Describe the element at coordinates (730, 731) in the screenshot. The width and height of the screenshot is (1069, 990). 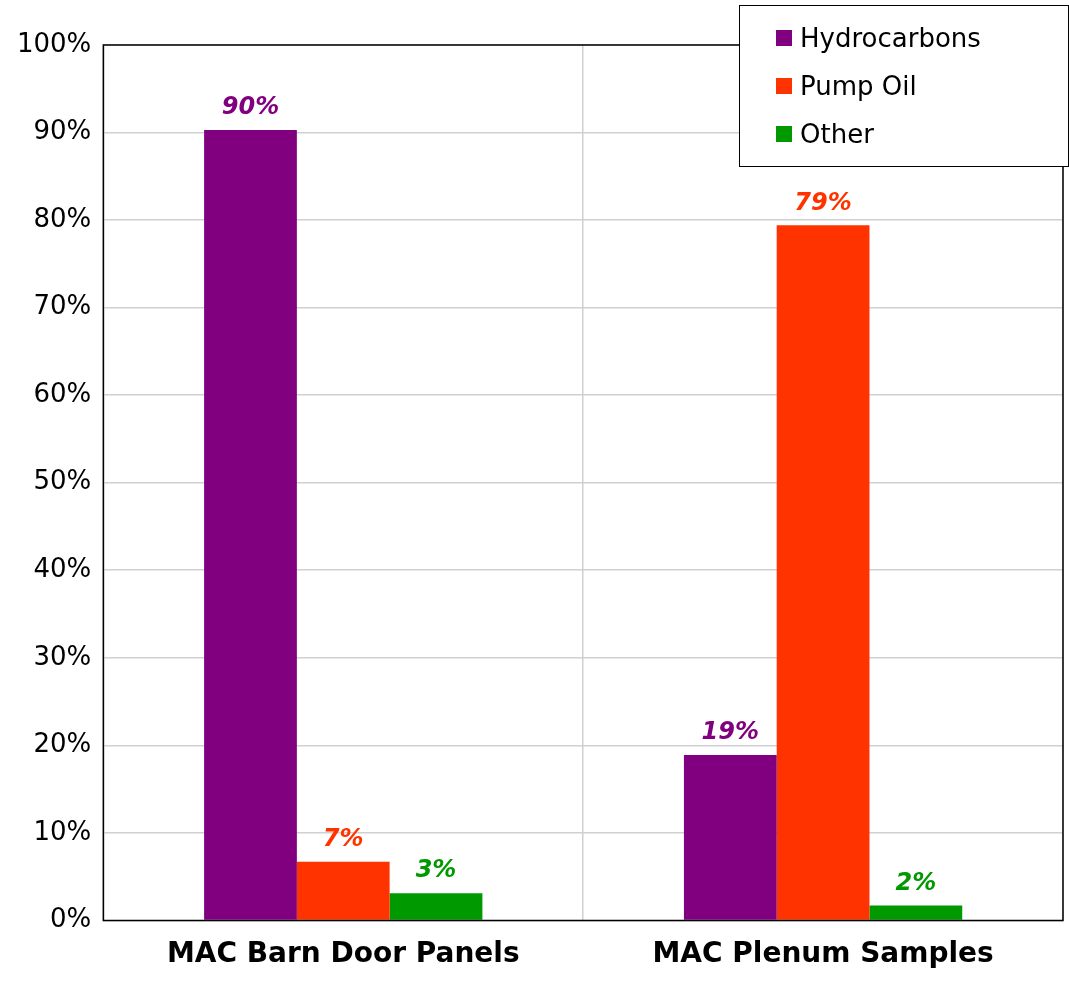
I see `data-label: 19%` at that location.